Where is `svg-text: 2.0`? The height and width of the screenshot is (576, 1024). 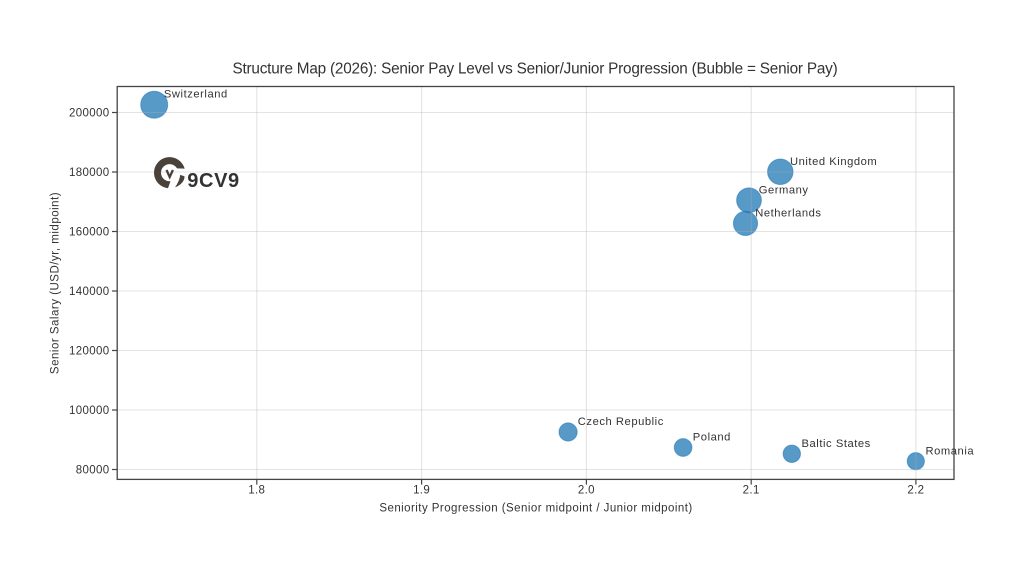 svg-text: 2.0 is located at coordinates (586, 490).